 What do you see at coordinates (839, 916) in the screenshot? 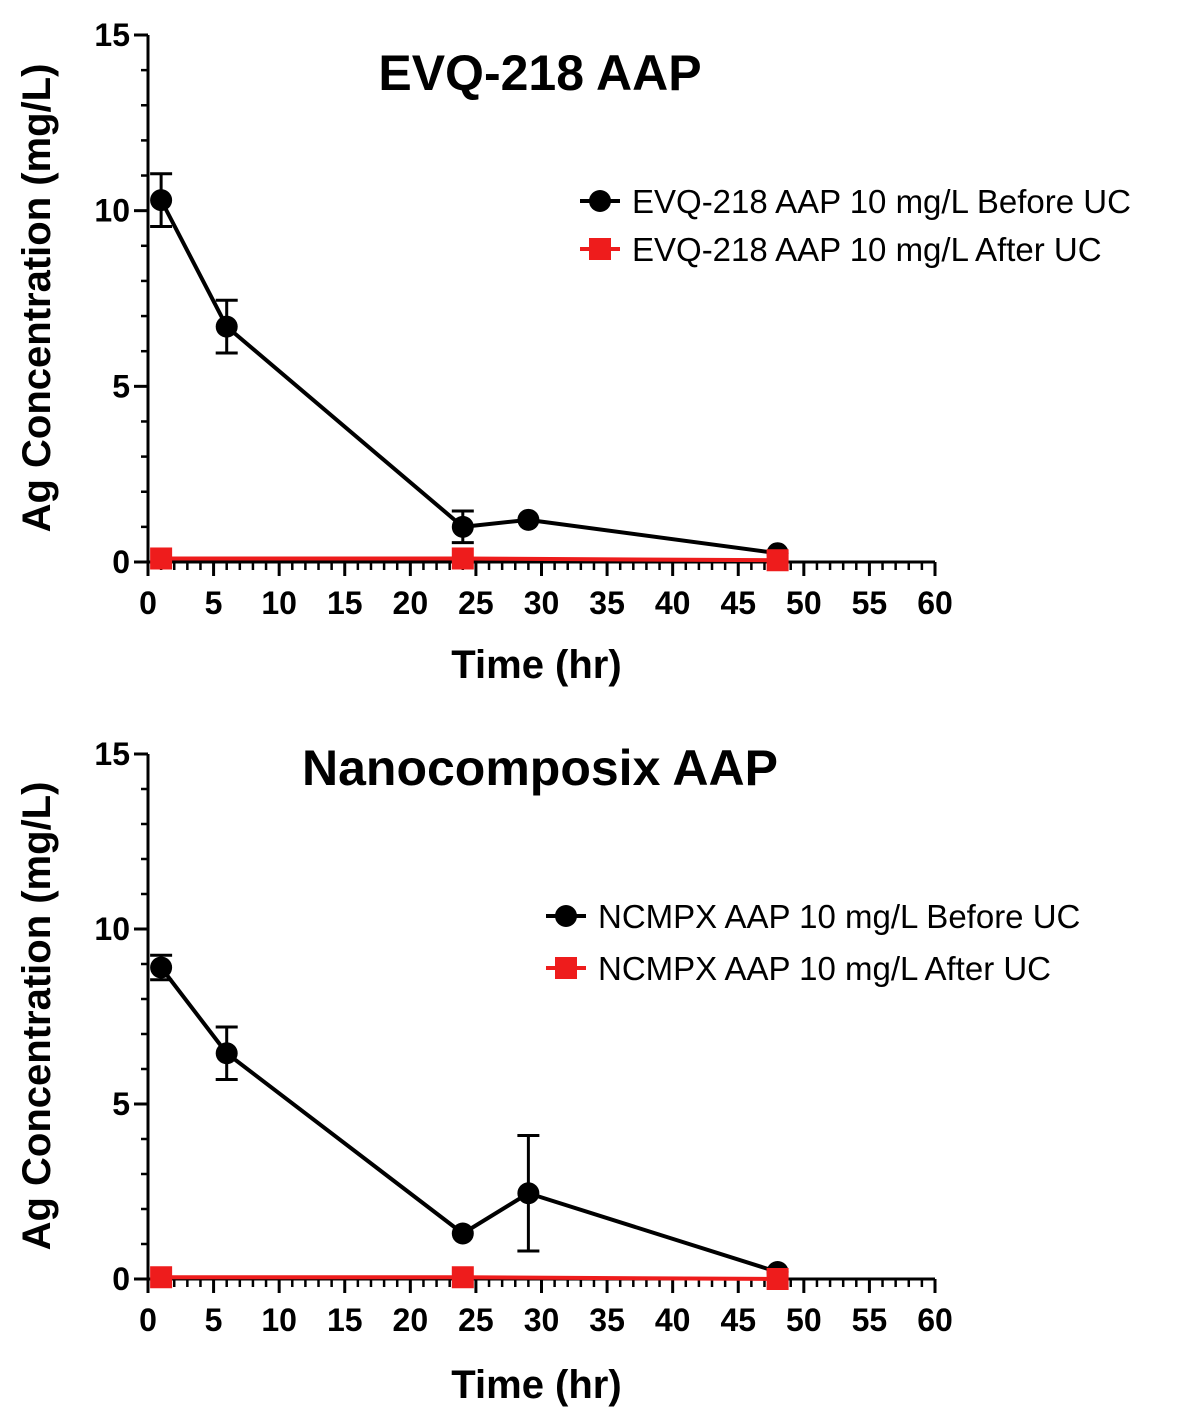
I see `legend-label: NCMPX AAP 10 mg/L Before UC` at bounding box center [839, 916].